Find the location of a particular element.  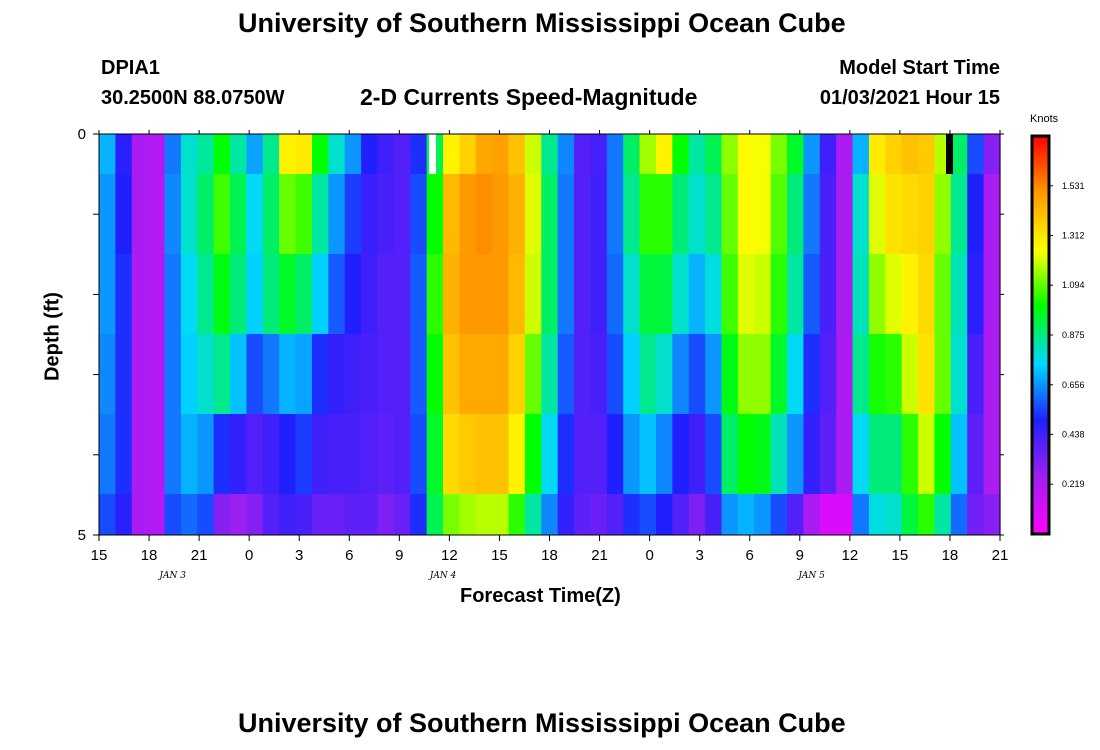

x-axis-label: Forecast Time(Z) is located at coordinates (540, 596).